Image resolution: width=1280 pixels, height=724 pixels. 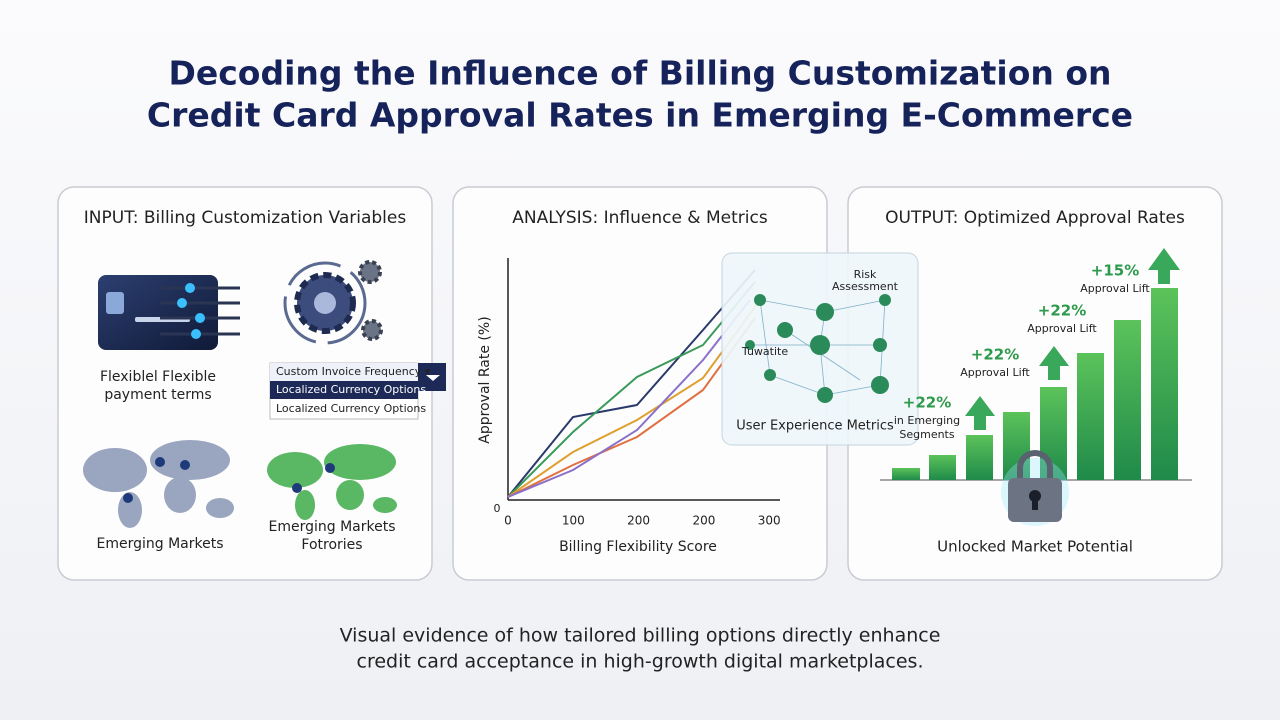 I want to click on network-label: Risk, so click(x=865, y=274).